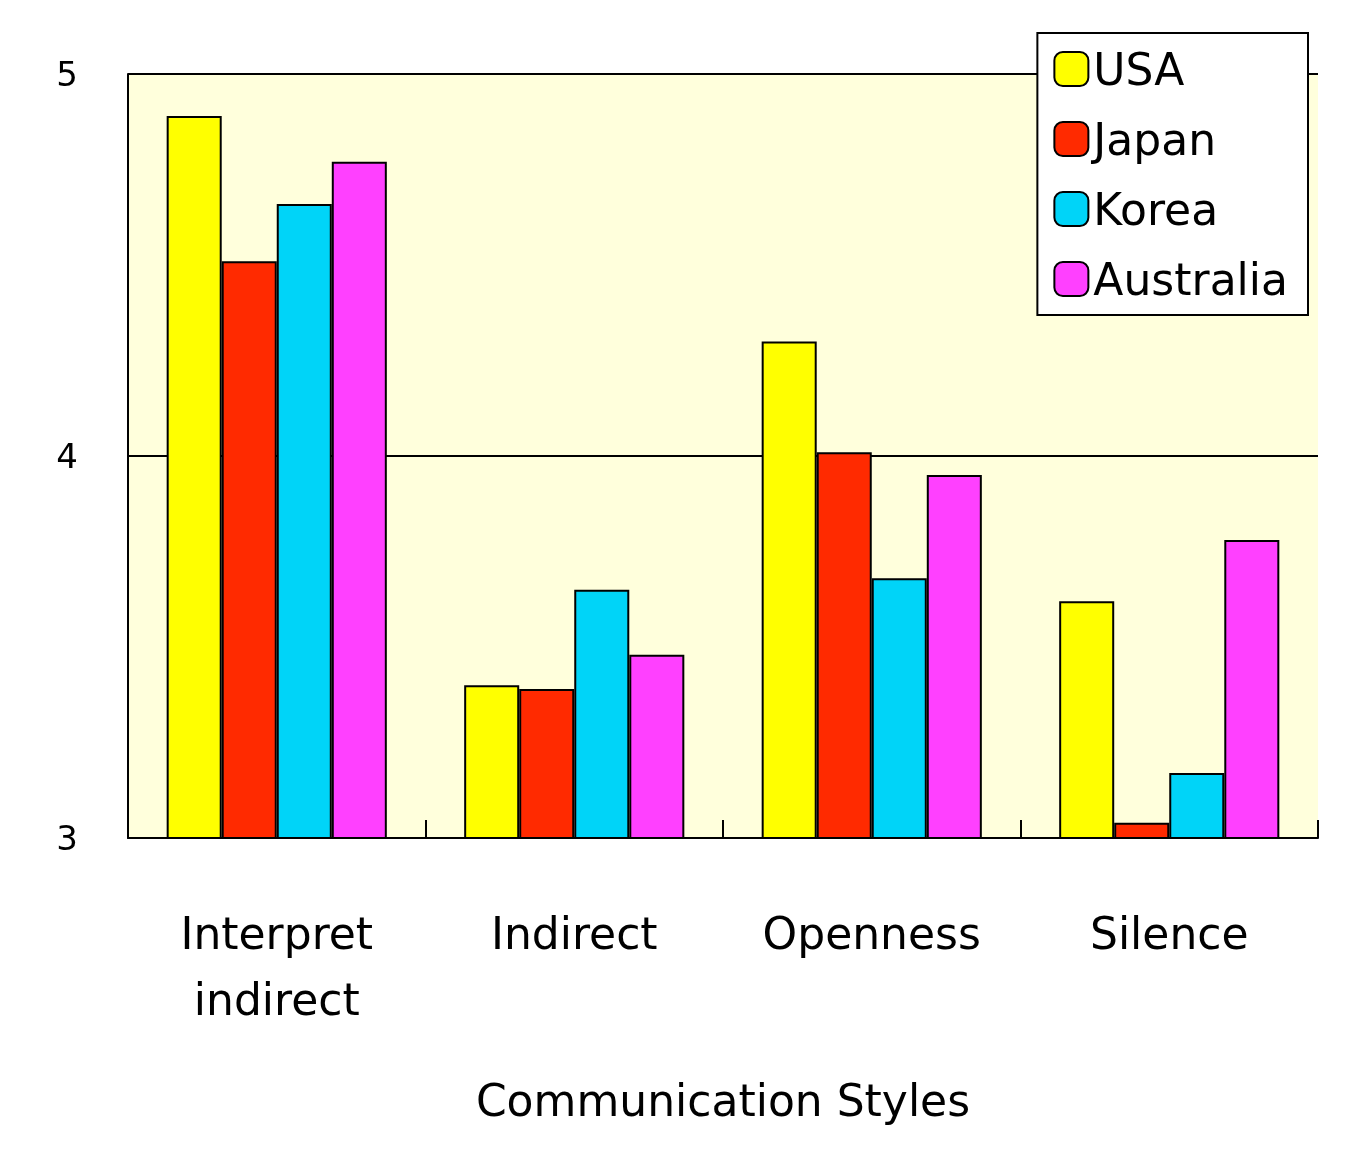 Image resolution: width=1365 pixels, height=1156 pixels. I want to click on y-tick-label: 4, so click(67, 456).